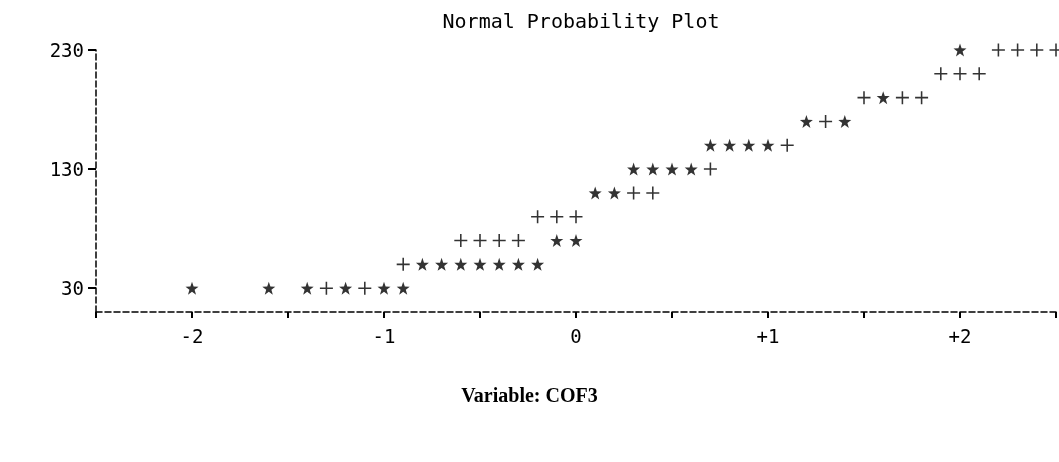 The height and width of the screenshot is (462, 1059). Describe the element at coordinates (72, 288) in the screenshot. I see `y-tick-label: 30` at that location.